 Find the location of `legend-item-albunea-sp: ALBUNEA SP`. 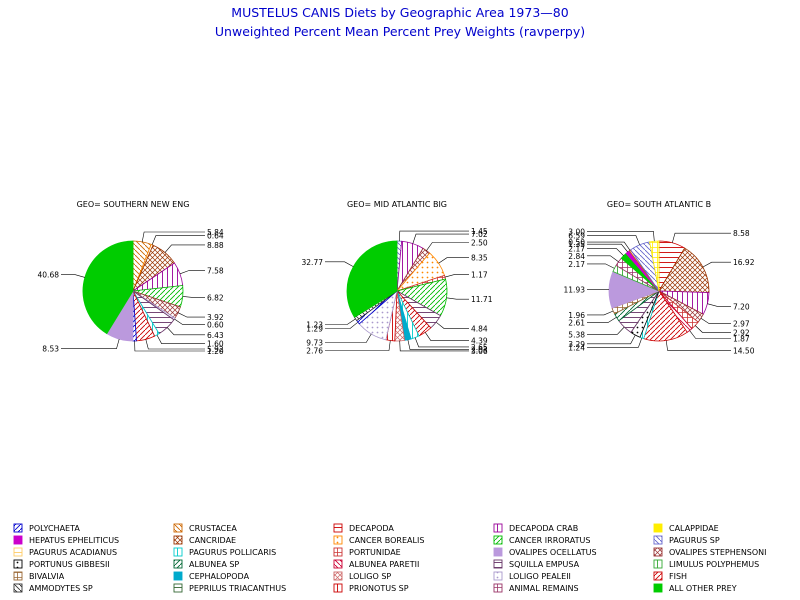

legend-item-albunea-sp: ALBUNEA SP is located at coordinates (206, 564).